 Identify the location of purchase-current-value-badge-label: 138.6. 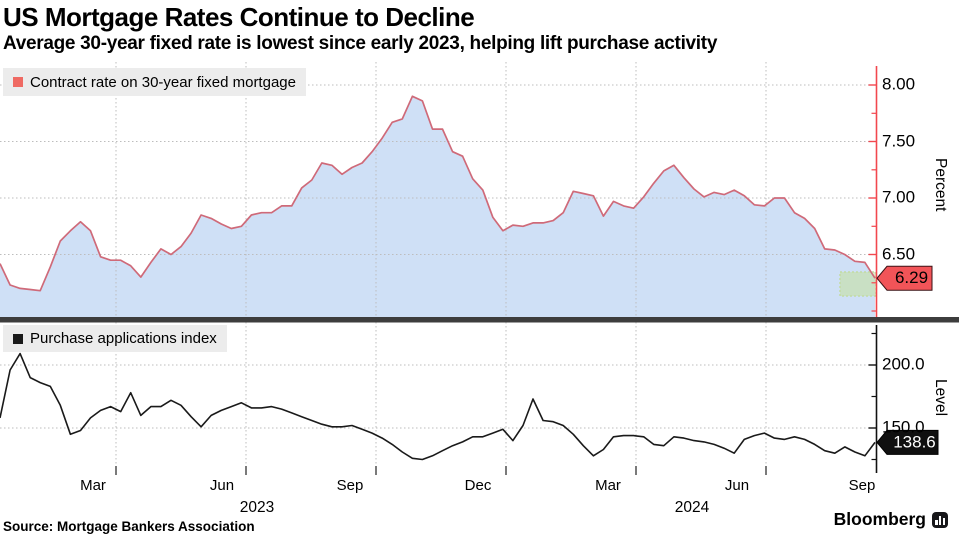
(914, 441).